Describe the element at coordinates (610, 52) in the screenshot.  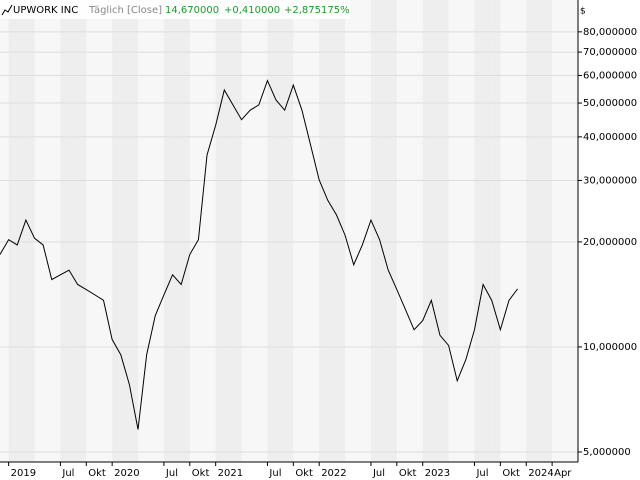
I see `y-tick-label: 70,000000` at that location.